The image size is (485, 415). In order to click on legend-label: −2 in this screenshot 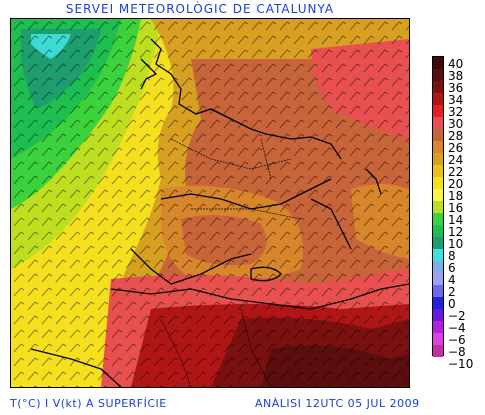, I will do `click(457, 316)`.